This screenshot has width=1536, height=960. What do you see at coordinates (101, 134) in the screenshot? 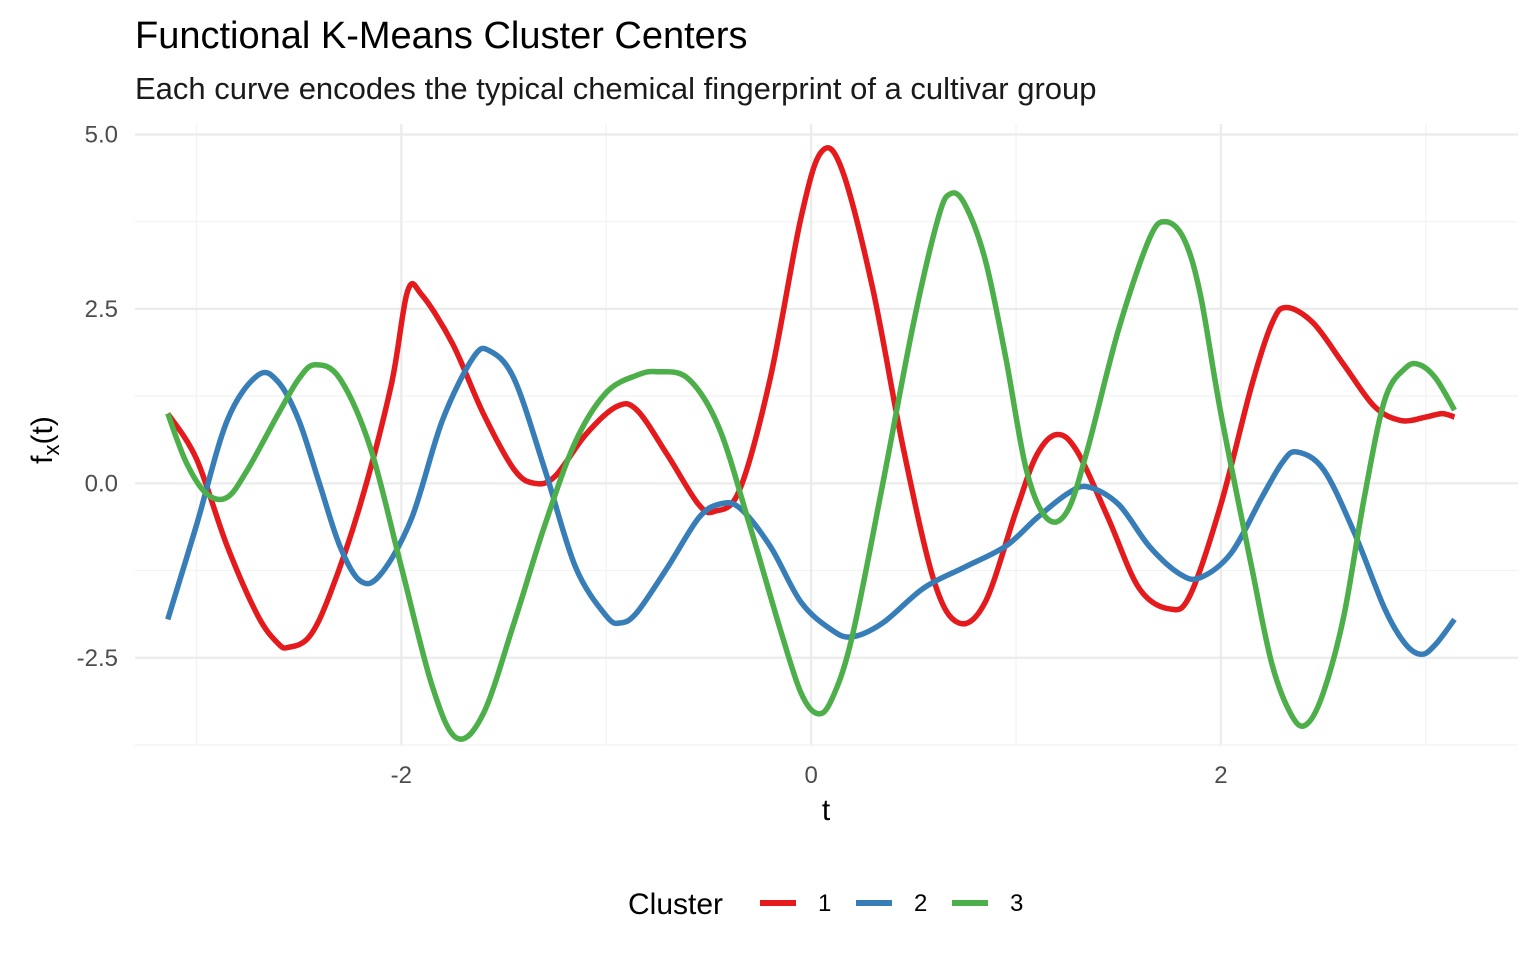
I see `y-tick-label: 5.0` at bounding box center [101, 134].